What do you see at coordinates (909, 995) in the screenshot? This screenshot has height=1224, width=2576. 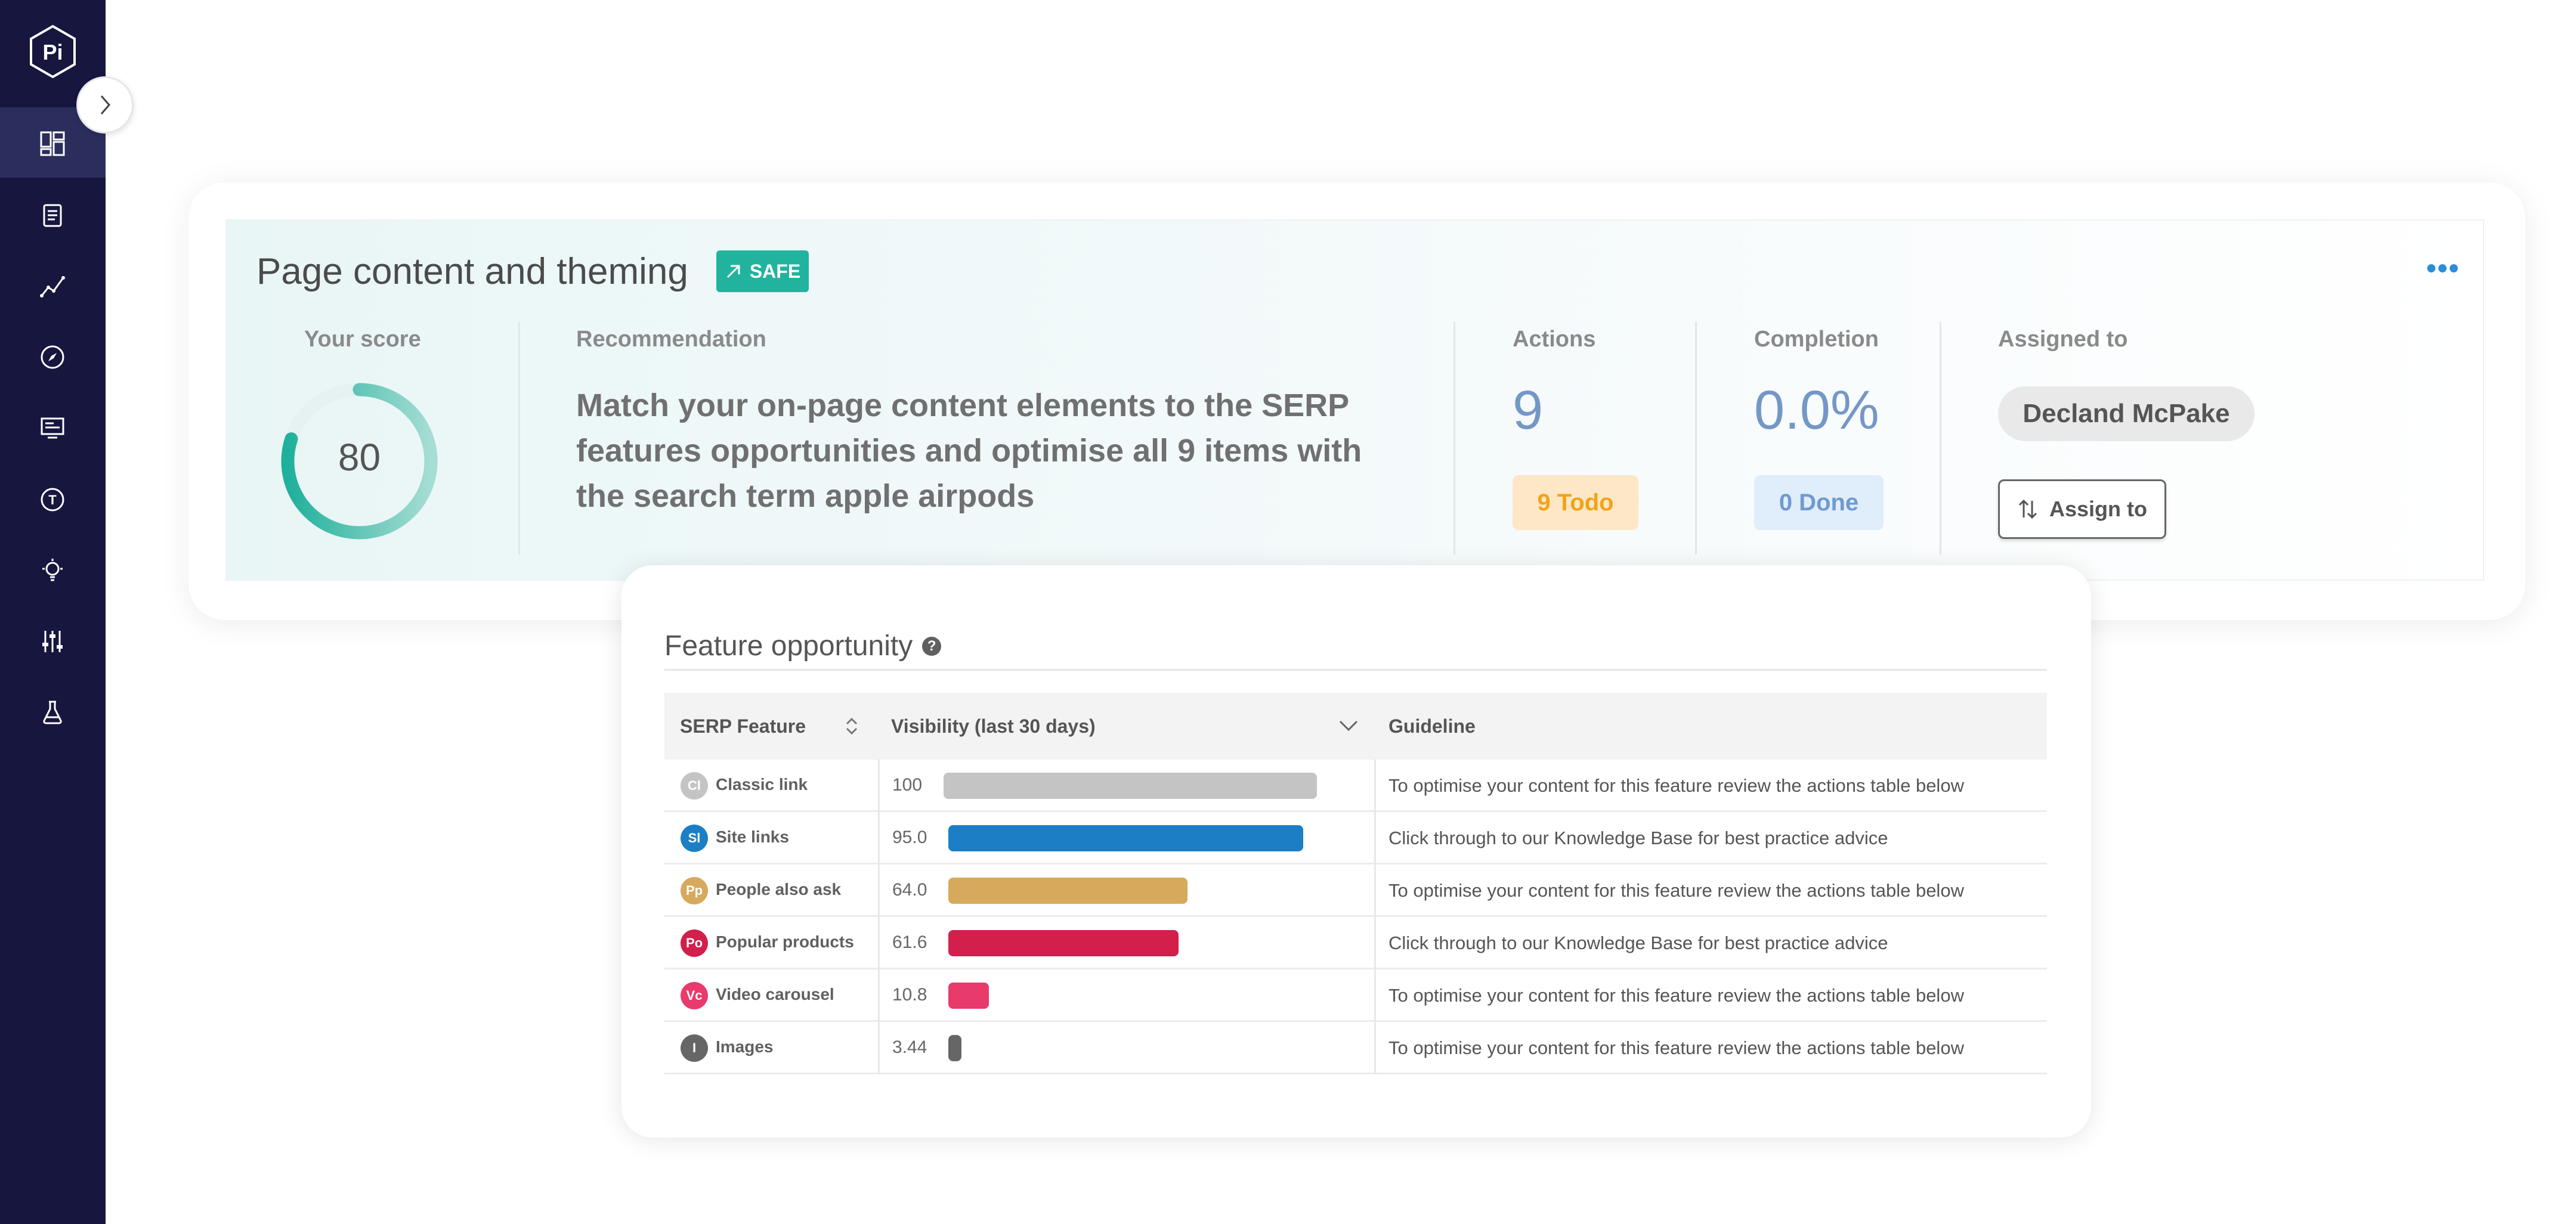 I see `visibility-value: 10.8` at bounding box center [909, 995].